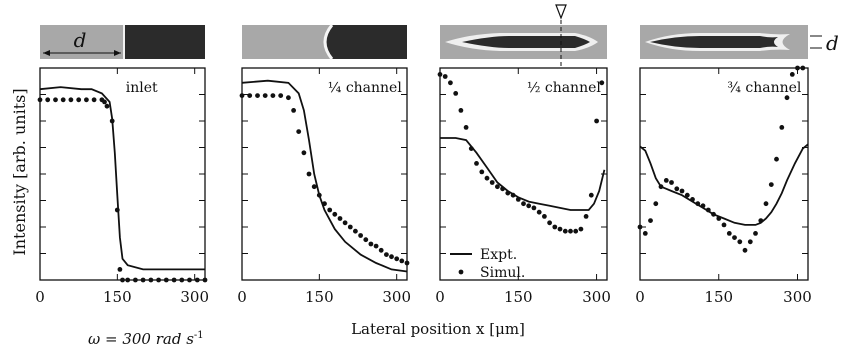  Describe the element at coordinates (324, 186) in the screenshot. I see `panel-2: 0 150 300 ¼ channel` at that location.